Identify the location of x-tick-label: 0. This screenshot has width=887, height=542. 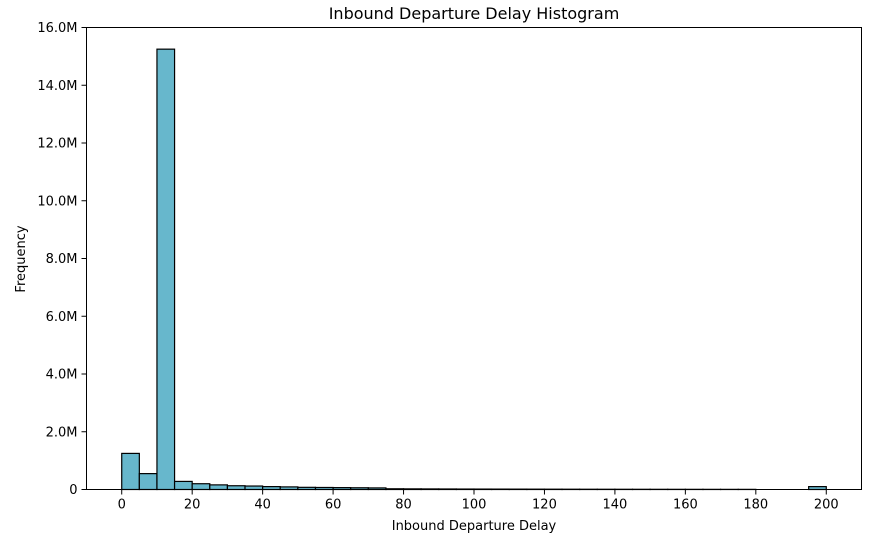
(122, 505).